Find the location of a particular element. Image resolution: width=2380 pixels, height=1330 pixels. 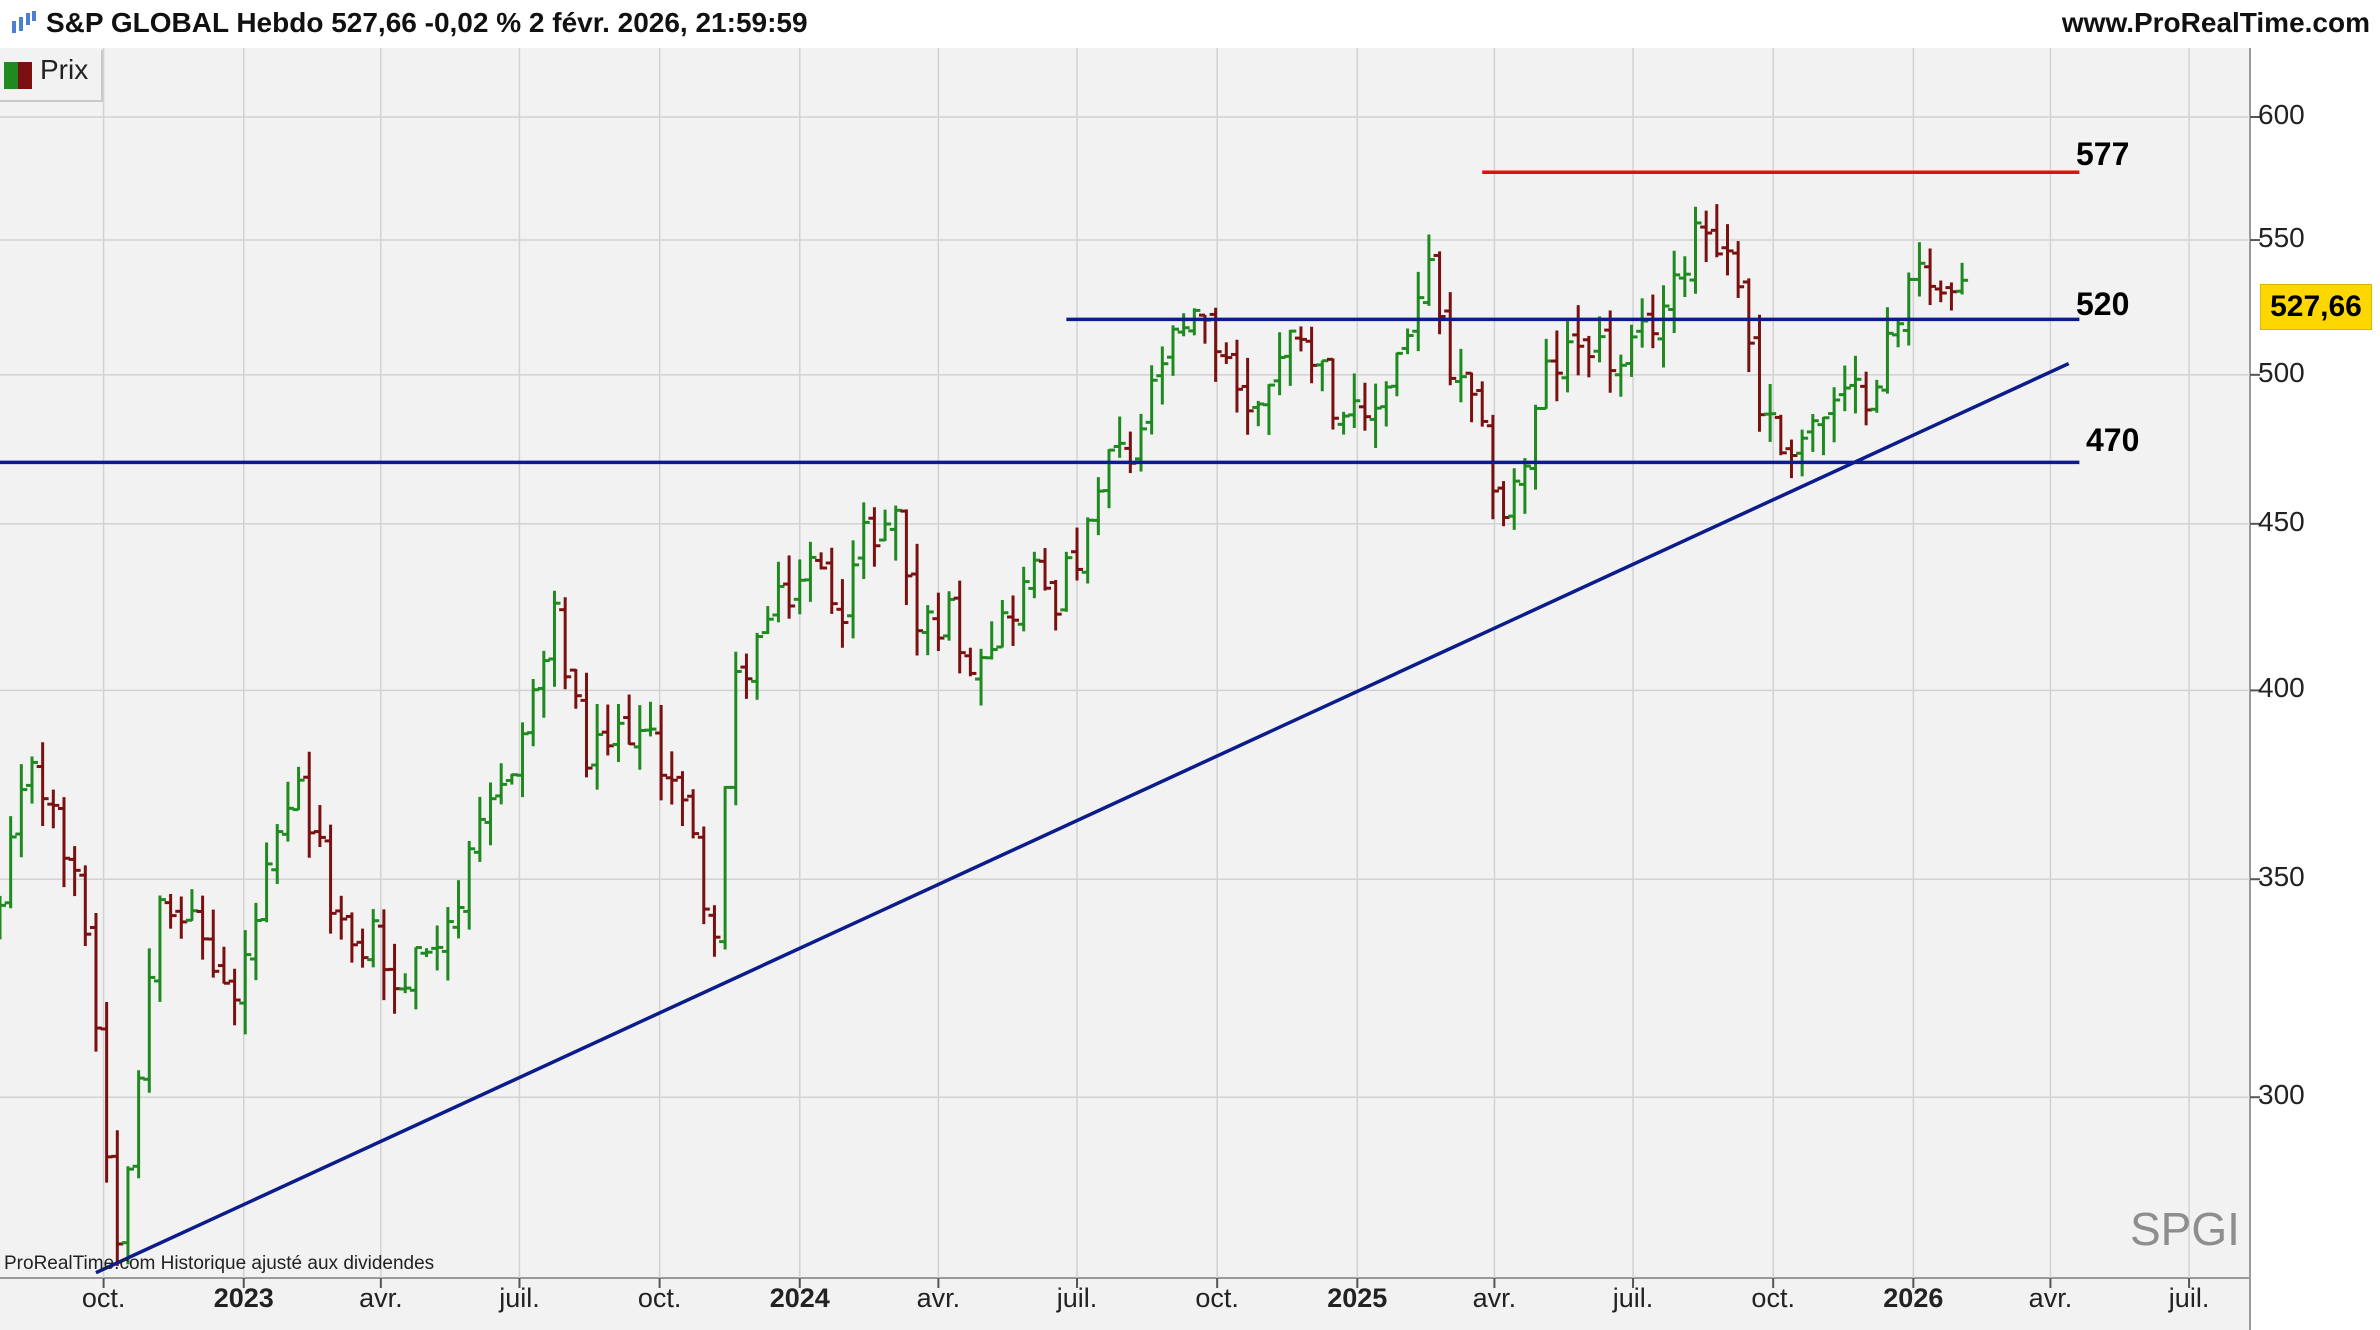

y-tick-label: 550 is located at coordinates (2281, 238).